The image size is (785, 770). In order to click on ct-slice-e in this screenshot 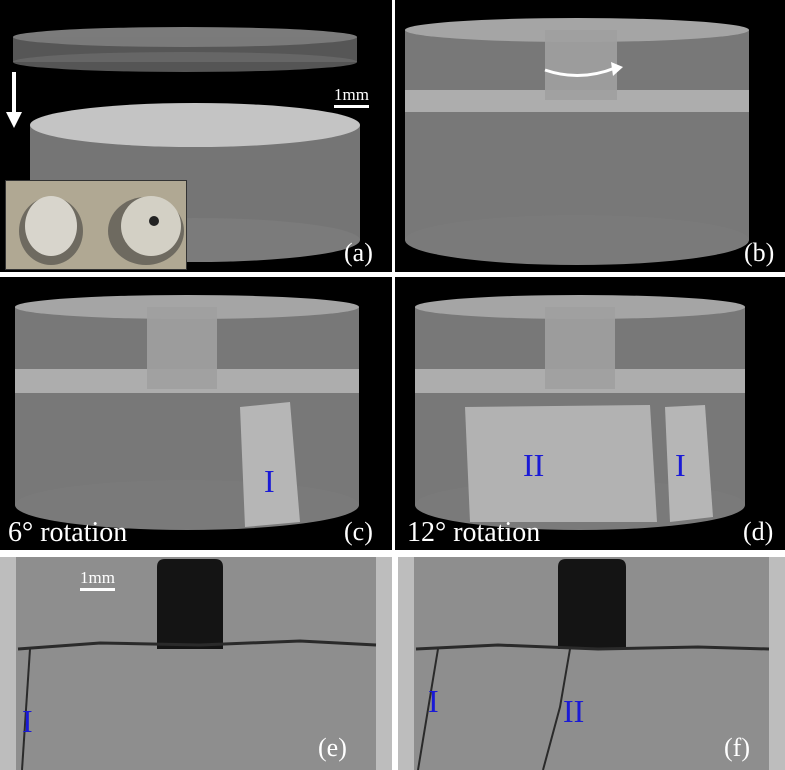, I will do `click(196, 663)`.